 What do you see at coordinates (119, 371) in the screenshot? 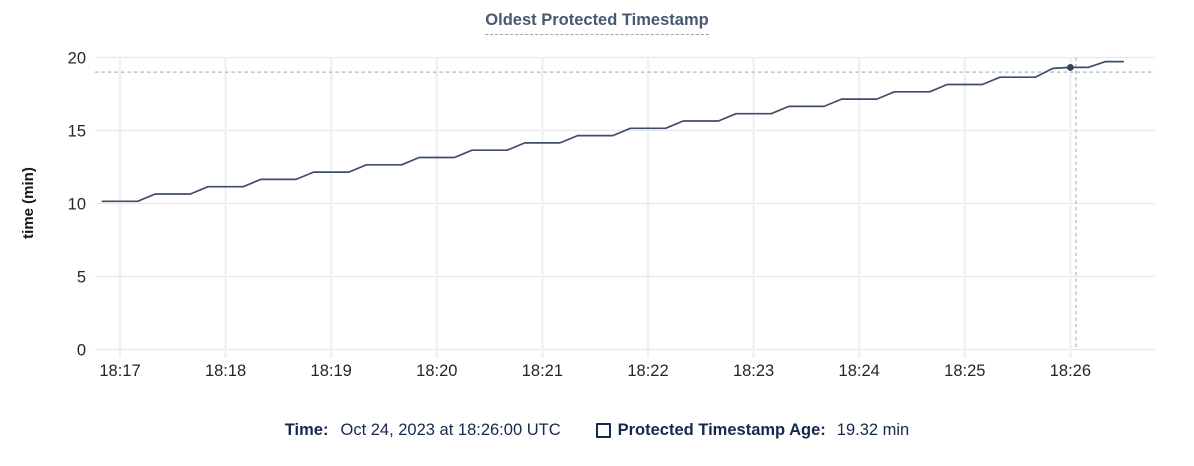
I see `x-tick-label: 18:17` at bounding box center [119, 371].